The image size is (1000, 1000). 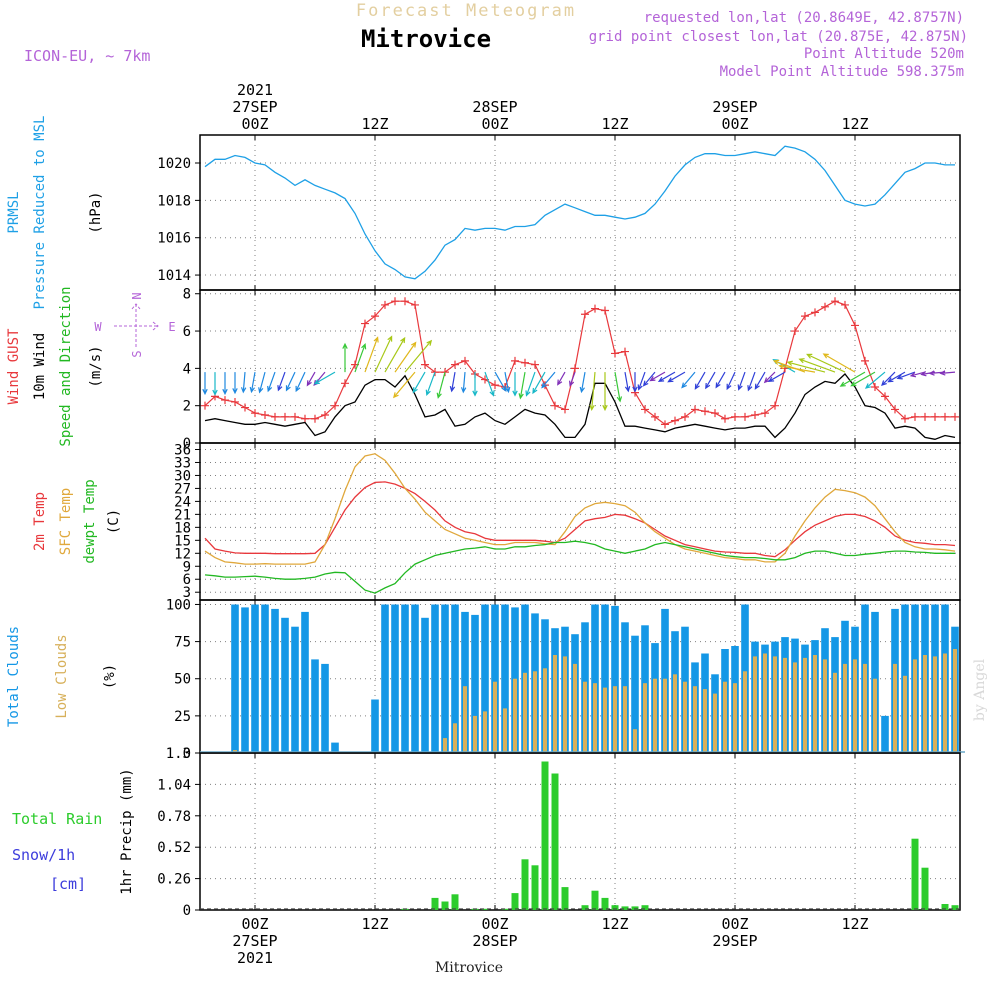 What do you see at coordinates (182, 528) in the screenshot?
I see `y-tick-label: 18` at bounding box center [182, 528].